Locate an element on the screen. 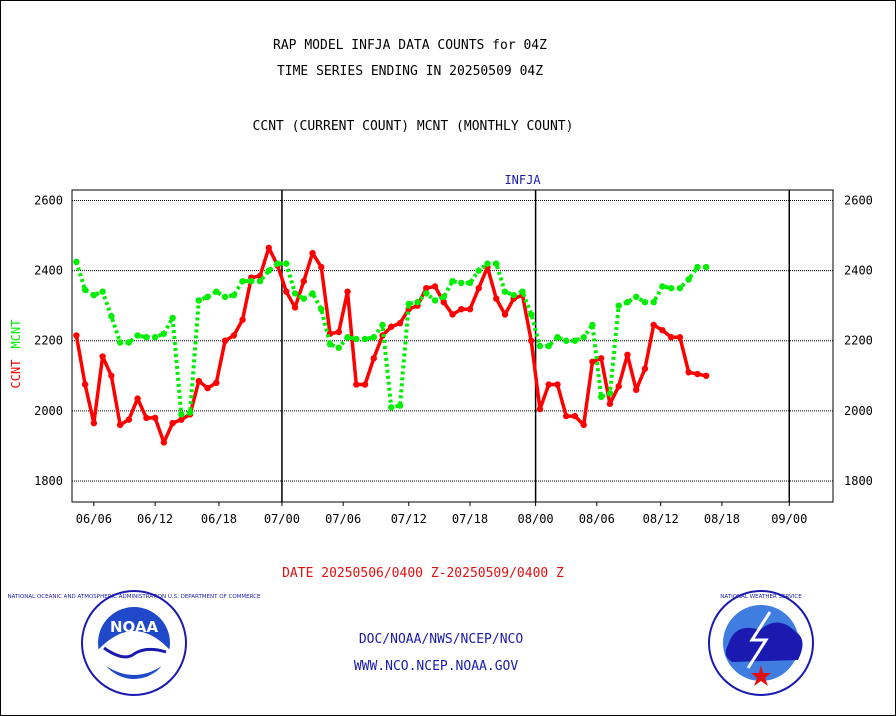 This screenshot has height=716, width=896. agency-link: DOC/NOAA/NWS/NCEP/NCO is located at coordinates (441, 639).